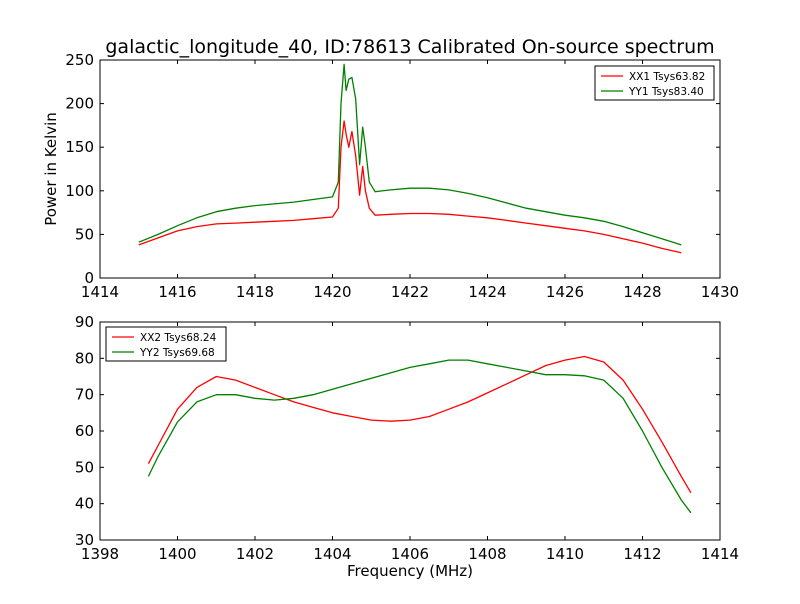  Describe the element at coordinates (255, 554) in the screenshot. I see `x-tick-label: 1402` at that location.